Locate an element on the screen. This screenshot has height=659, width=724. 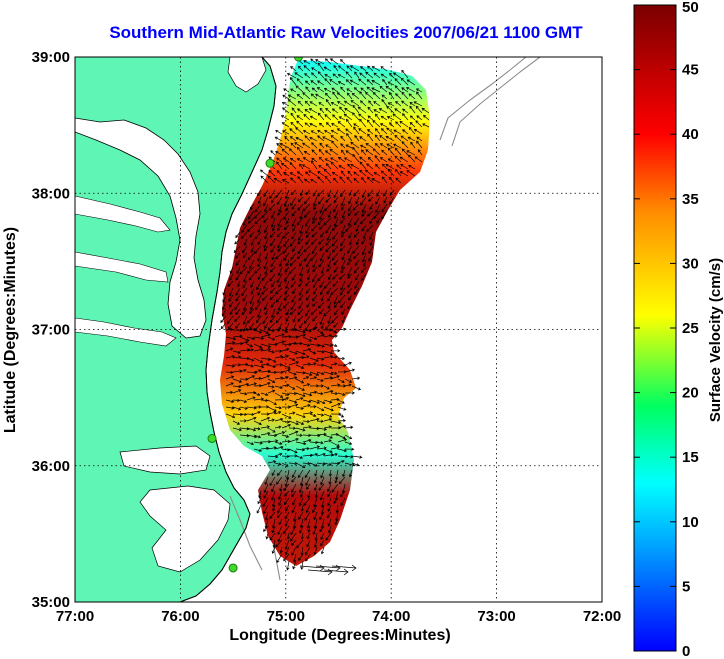
colorbar-tick-label: 45 is located at coordinates (690, 70).